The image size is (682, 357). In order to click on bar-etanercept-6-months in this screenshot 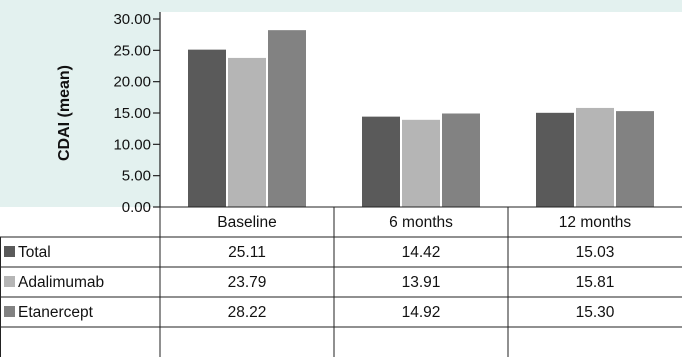, I will do `click(461, 160)`.